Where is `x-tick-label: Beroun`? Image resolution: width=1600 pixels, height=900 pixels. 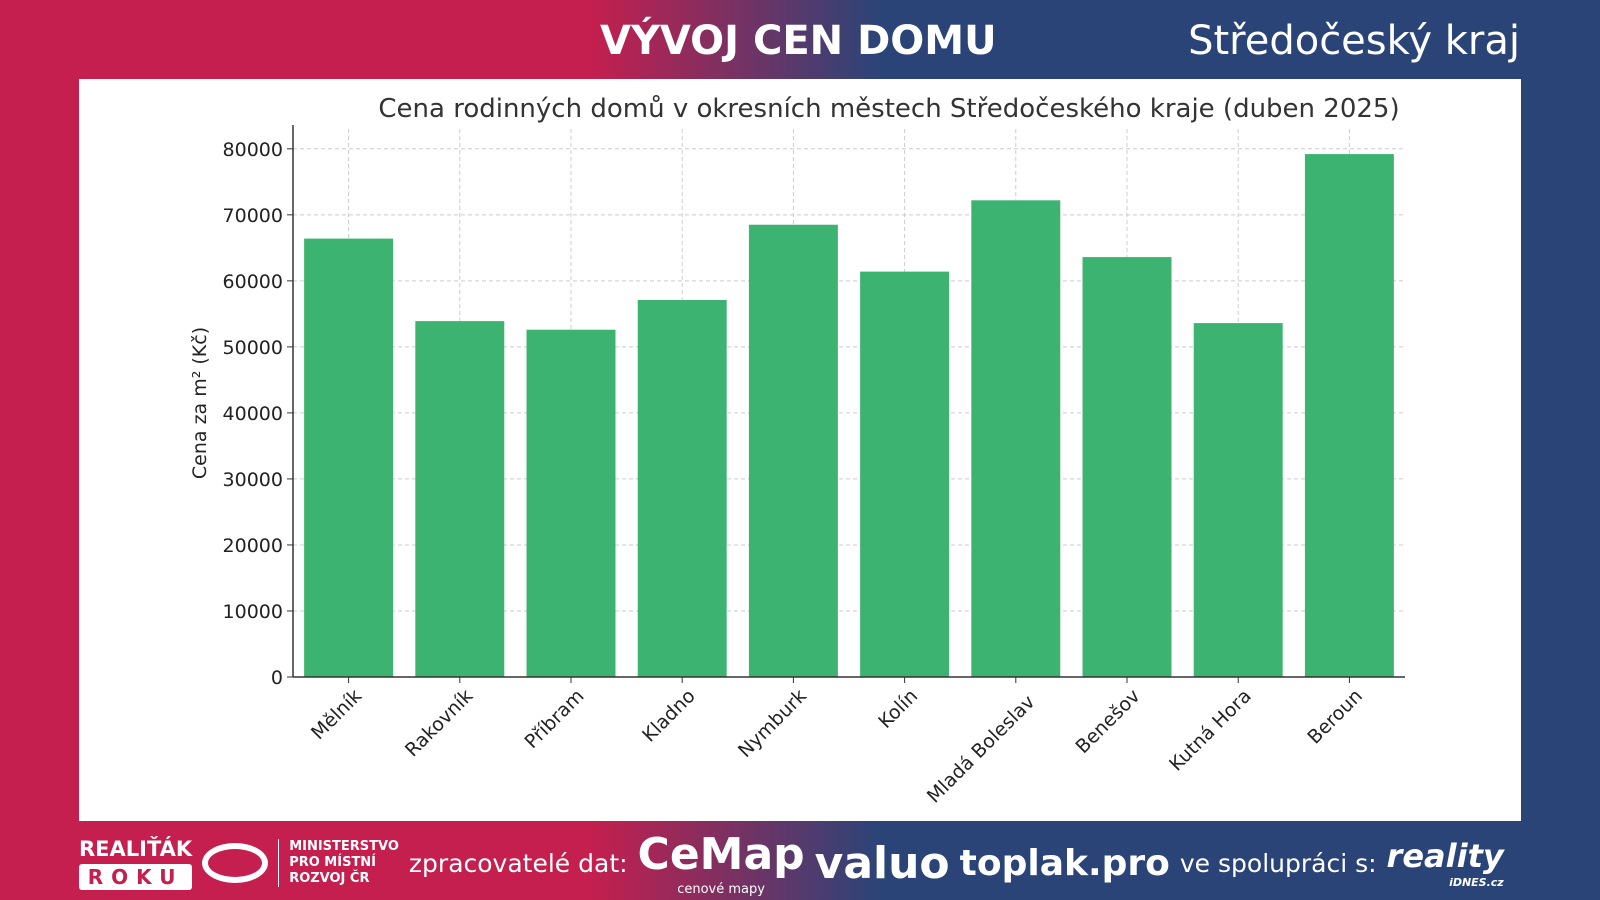
x-tick-label: Beroun is located at coordinates (1335, 717).